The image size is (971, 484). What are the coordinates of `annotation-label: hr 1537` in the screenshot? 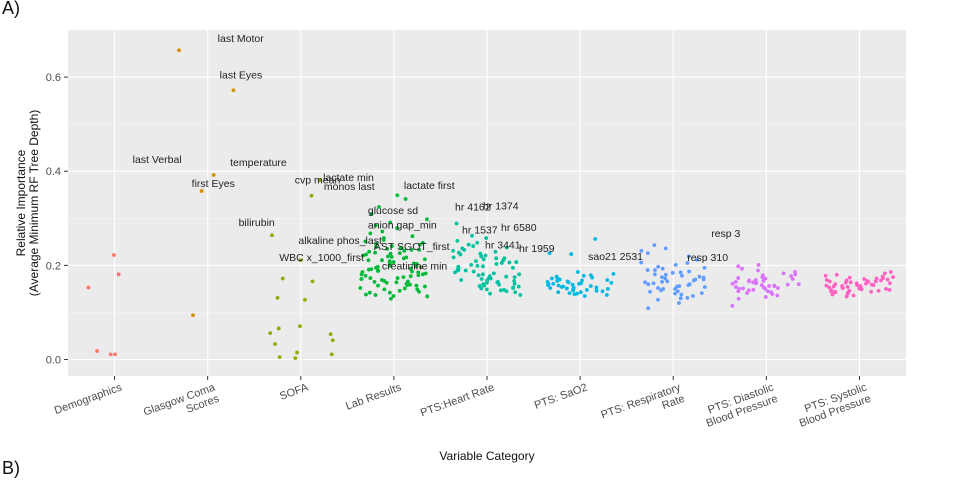 It's located at (480, 231).